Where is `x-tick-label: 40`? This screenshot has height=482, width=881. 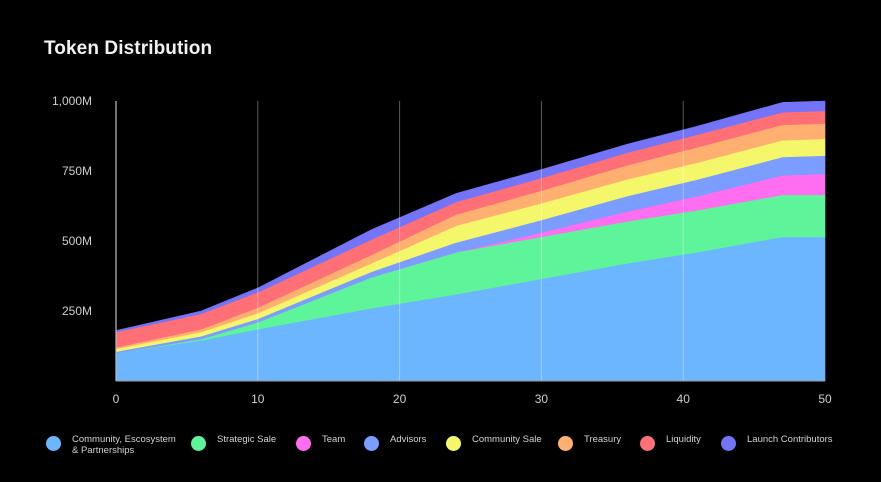
x-tick-label: 40 is located at coordinates (684, 399).